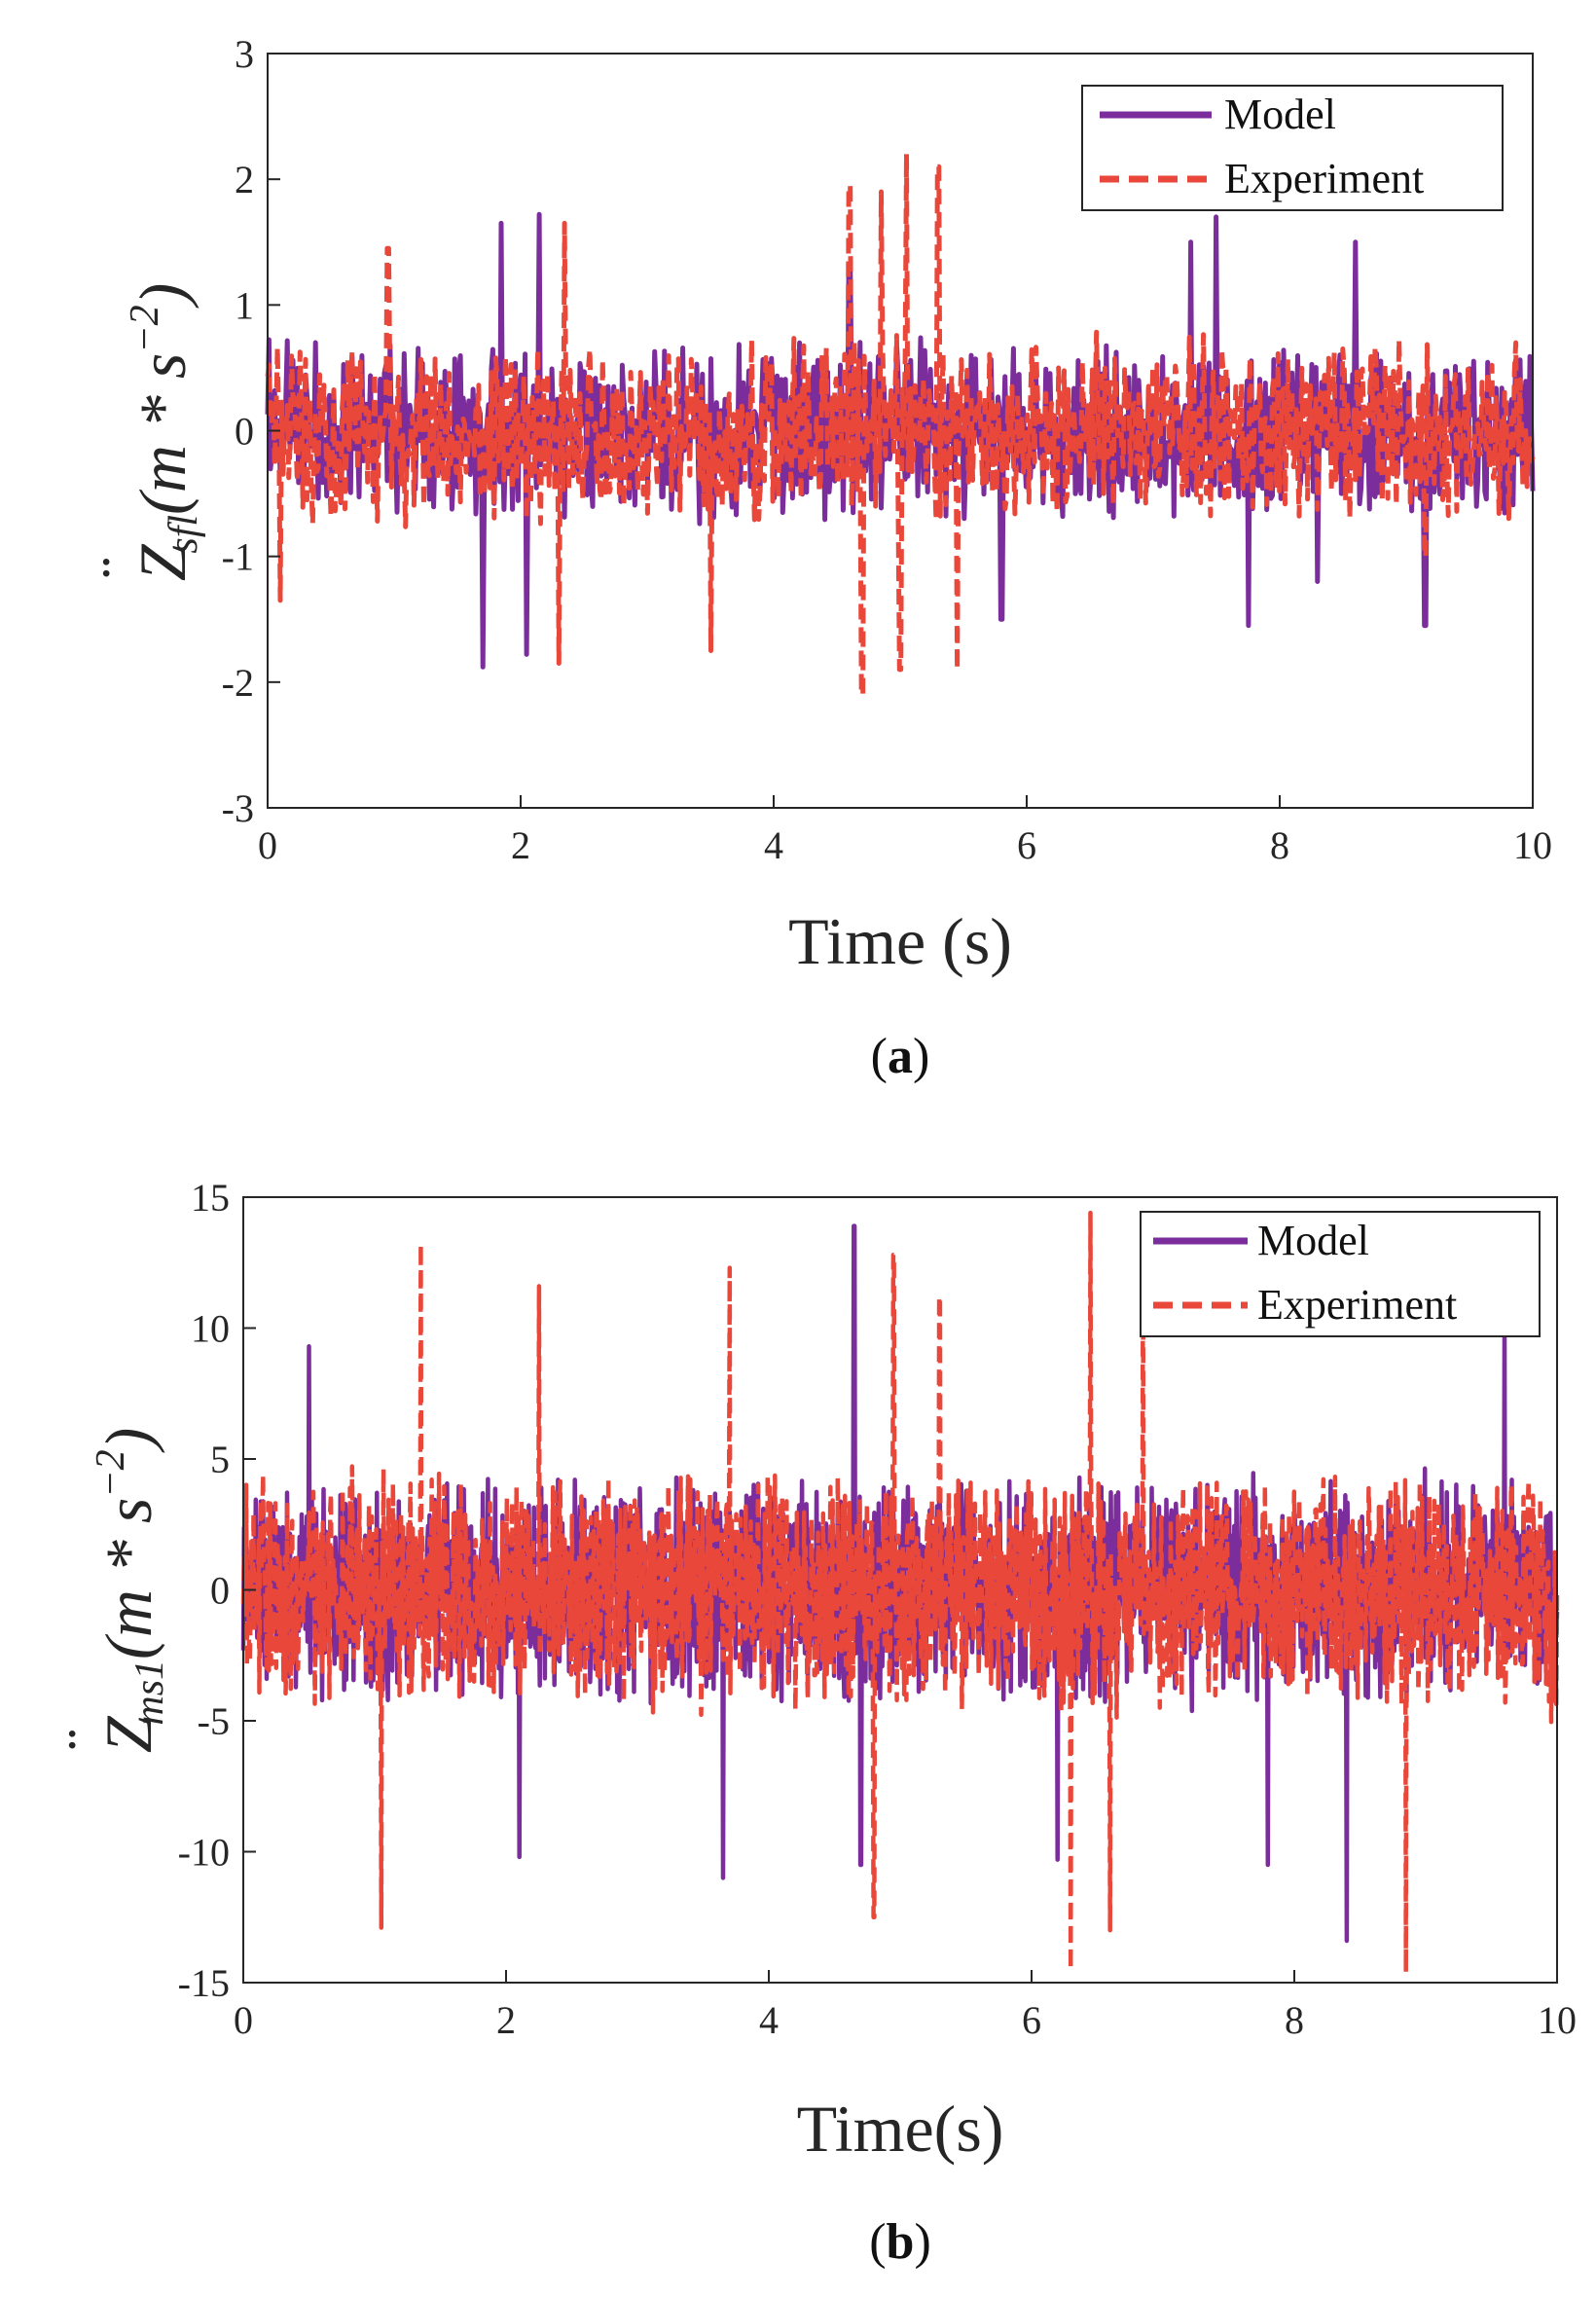 The image size is (1596, 2297). I want to click on y-tick-label: 10, so click(211, 1329).